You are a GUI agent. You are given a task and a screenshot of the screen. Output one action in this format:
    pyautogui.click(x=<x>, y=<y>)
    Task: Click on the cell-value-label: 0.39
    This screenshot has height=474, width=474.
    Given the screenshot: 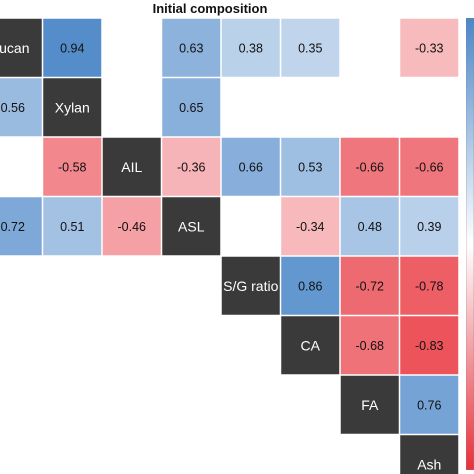 What is the action you would take?
    pyautogui.click(x=429, y=227)
    